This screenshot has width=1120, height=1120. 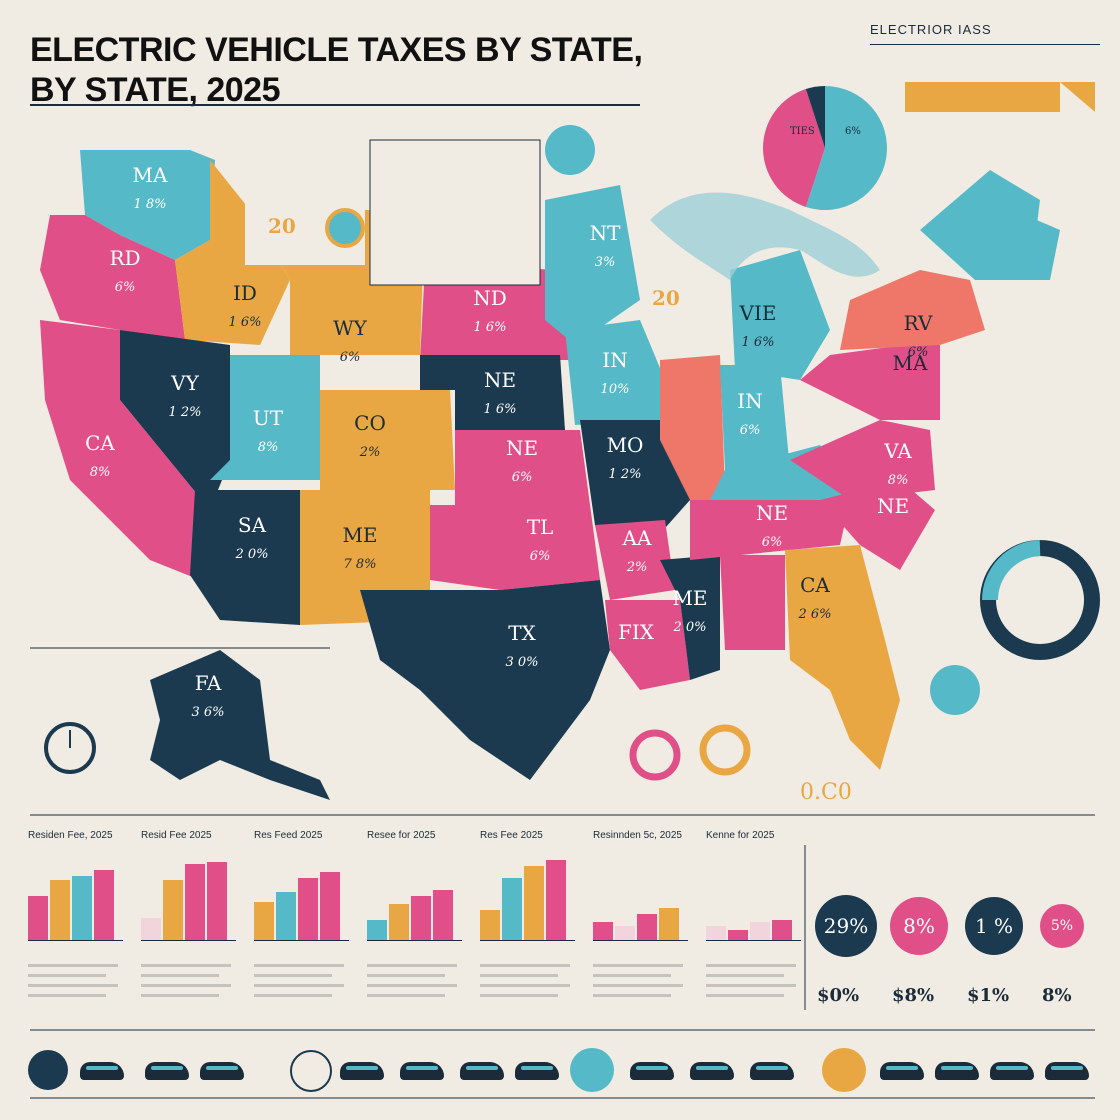 What do you see at coordinates (835, 602) in the screenshot?
I see `state-CA2` at bounding box center [835, 602].